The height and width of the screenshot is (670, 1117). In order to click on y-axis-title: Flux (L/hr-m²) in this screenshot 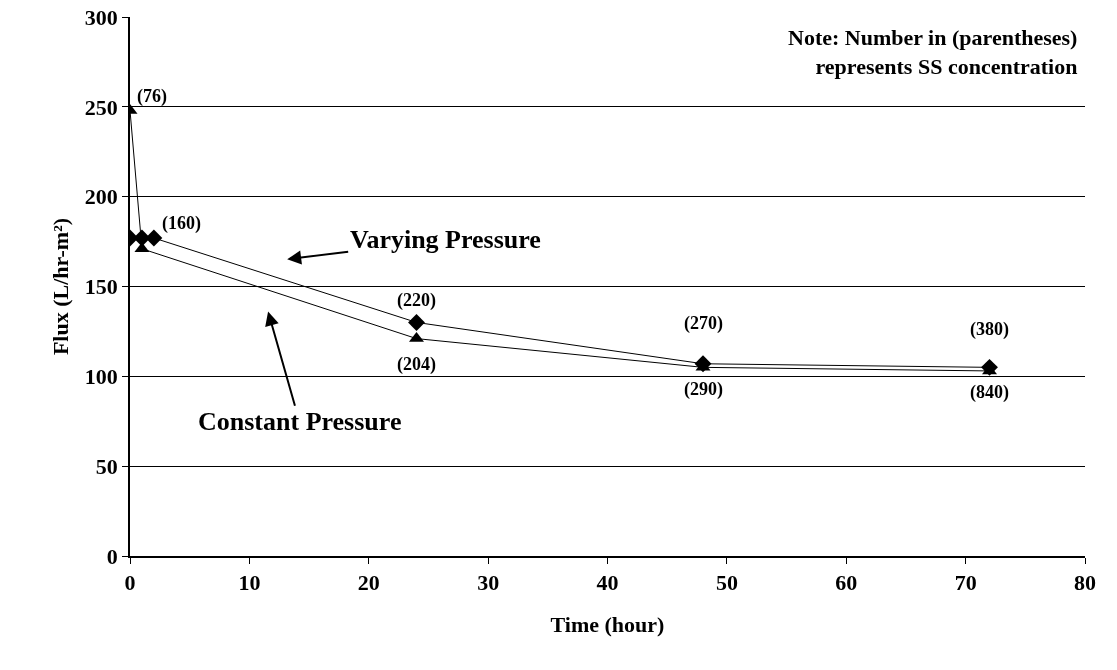, I will do `click(61, 286)`.